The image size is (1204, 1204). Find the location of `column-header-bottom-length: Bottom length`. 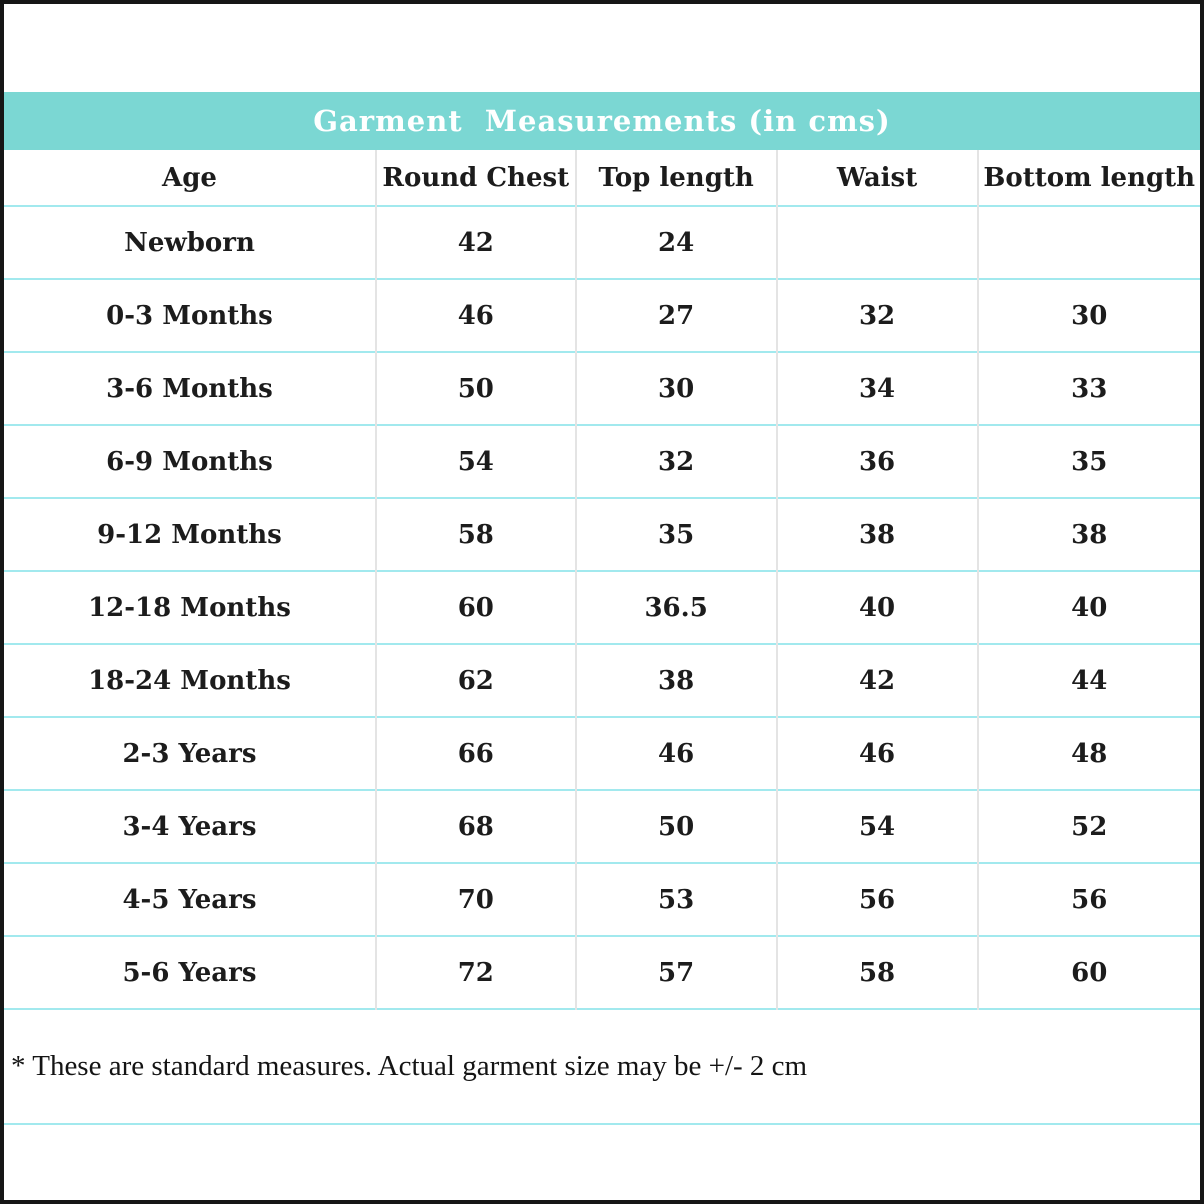

column-header-bottom-length: Bottom length is located at coordinates (1088, 178).